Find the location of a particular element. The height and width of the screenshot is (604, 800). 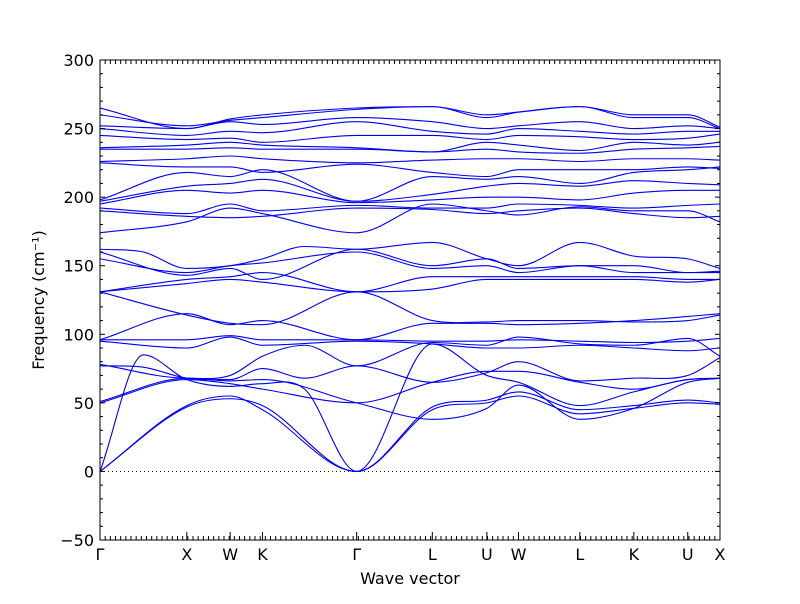

y-tick-label: 100 is located at coordinates (78, 334).